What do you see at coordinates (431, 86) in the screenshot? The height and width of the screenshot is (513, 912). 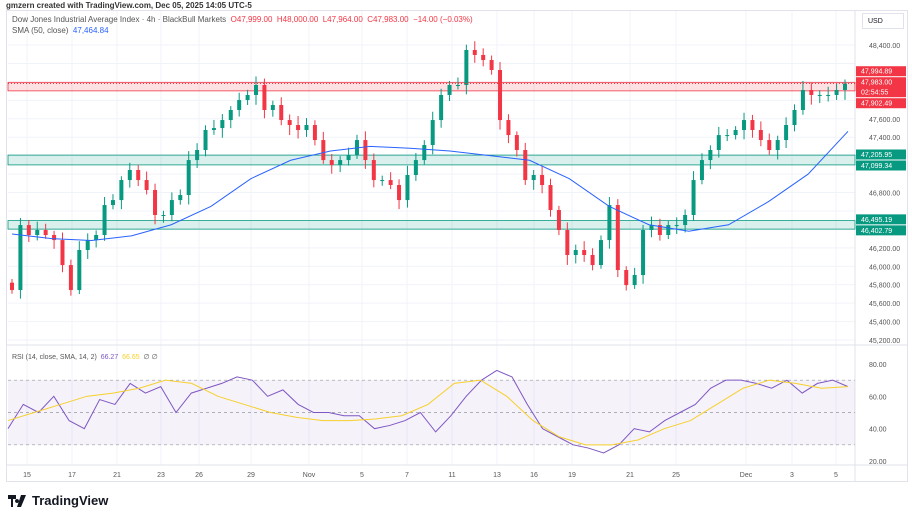 I see `zone-rect` at bounding box center [431, 86].